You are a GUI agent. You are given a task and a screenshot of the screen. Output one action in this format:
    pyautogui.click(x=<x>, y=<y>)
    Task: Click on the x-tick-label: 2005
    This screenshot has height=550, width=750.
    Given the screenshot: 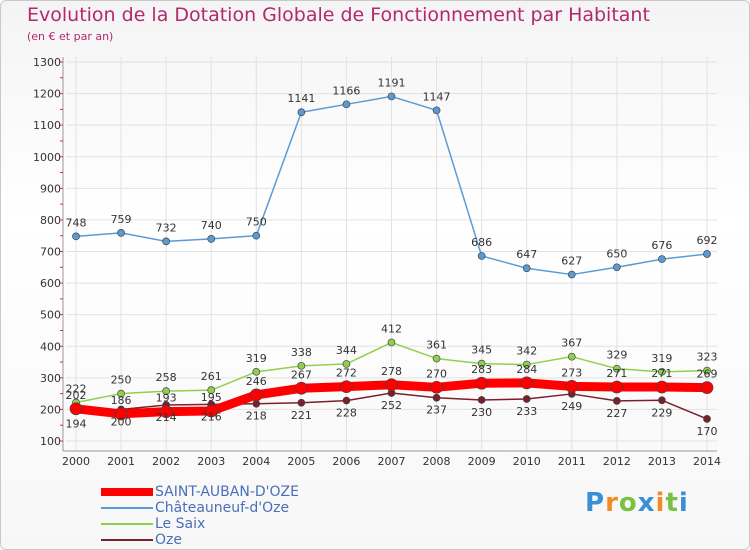 What is the action you would take?
    pyautogui.click(x=301, y=461)
    